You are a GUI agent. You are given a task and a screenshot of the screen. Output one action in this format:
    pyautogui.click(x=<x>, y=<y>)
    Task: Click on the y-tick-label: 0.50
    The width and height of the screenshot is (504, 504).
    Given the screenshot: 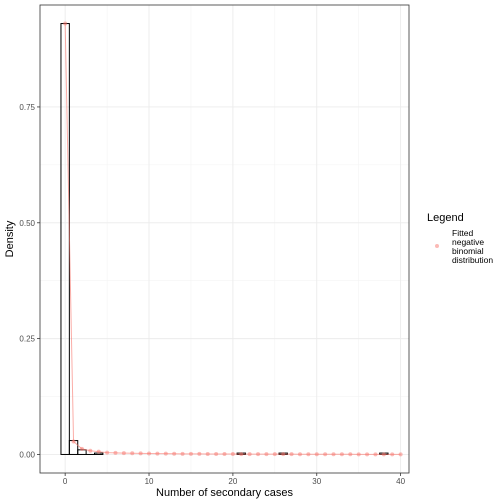 What is the action you would take?
    pyautogui.click(x=27, y=223)
    